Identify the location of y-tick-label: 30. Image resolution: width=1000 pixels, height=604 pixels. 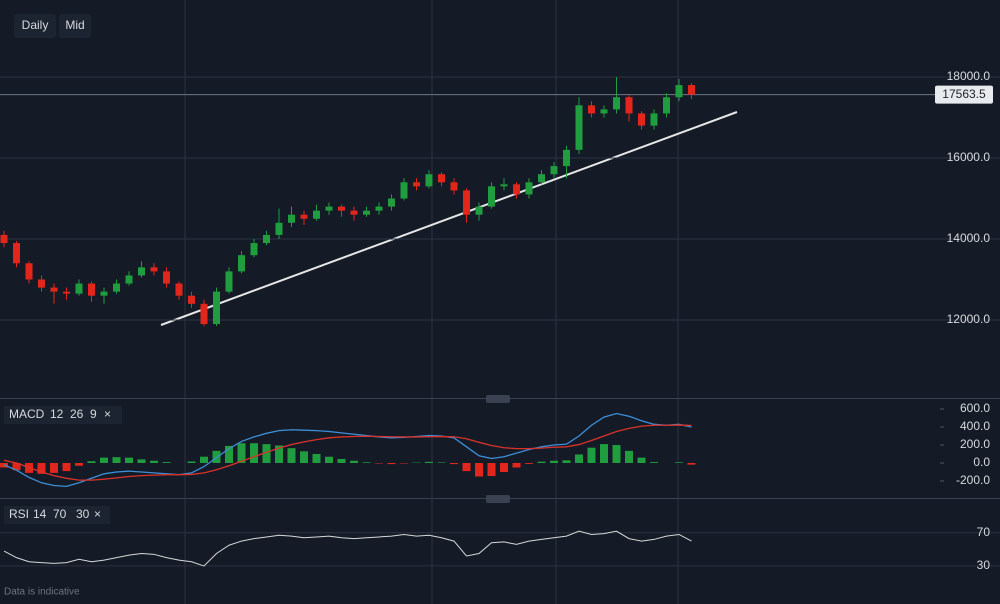
(984, 565).